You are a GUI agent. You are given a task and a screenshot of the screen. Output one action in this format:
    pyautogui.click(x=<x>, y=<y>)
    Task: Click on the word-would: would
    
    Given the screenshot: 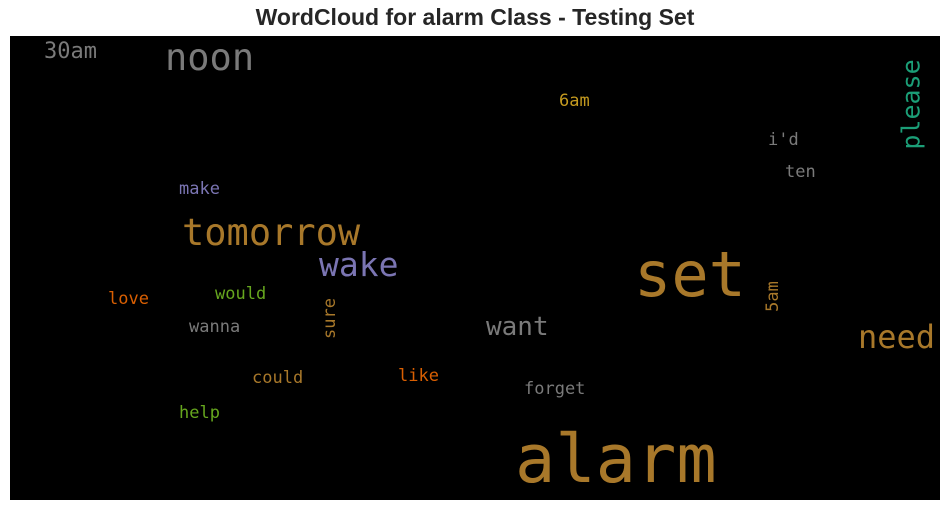 What is the action you would take?
    pyautogui.click(x=241, y=294)
    